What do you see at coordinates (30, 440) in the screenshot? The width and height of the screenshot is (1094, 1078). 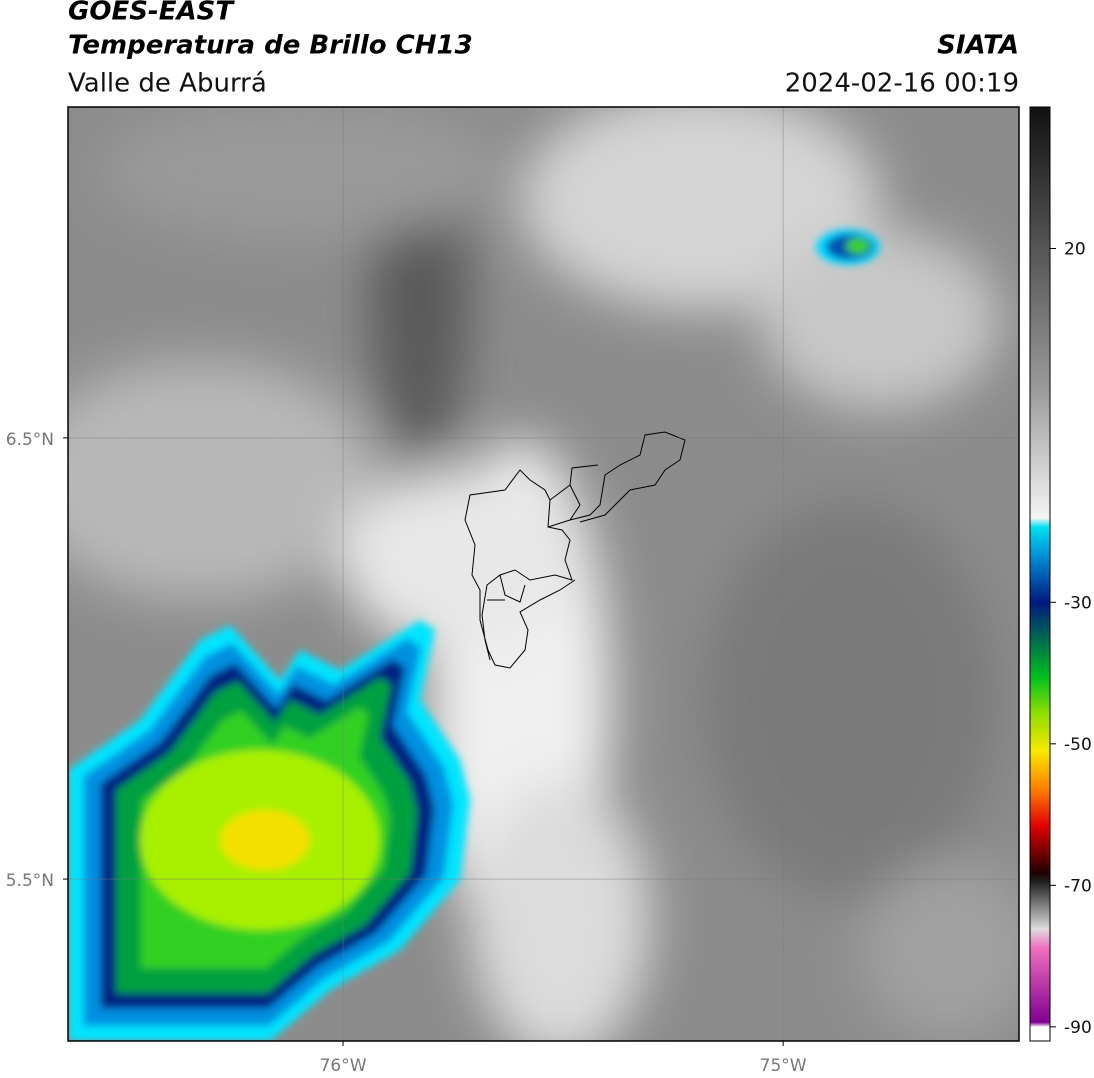 I see `y-tick-label: 6.5°N` at bounding box center [30, 440].